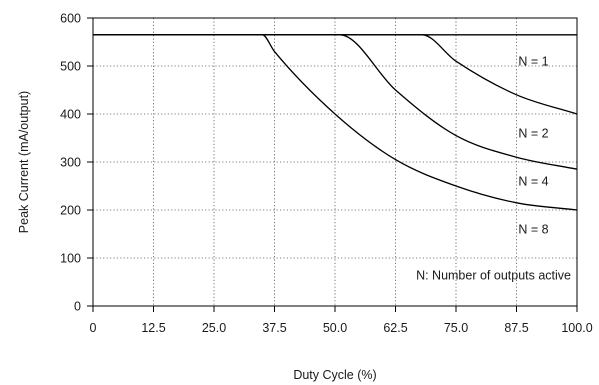  I want to click on x-tick-label: 25.0, so click(214, 328).